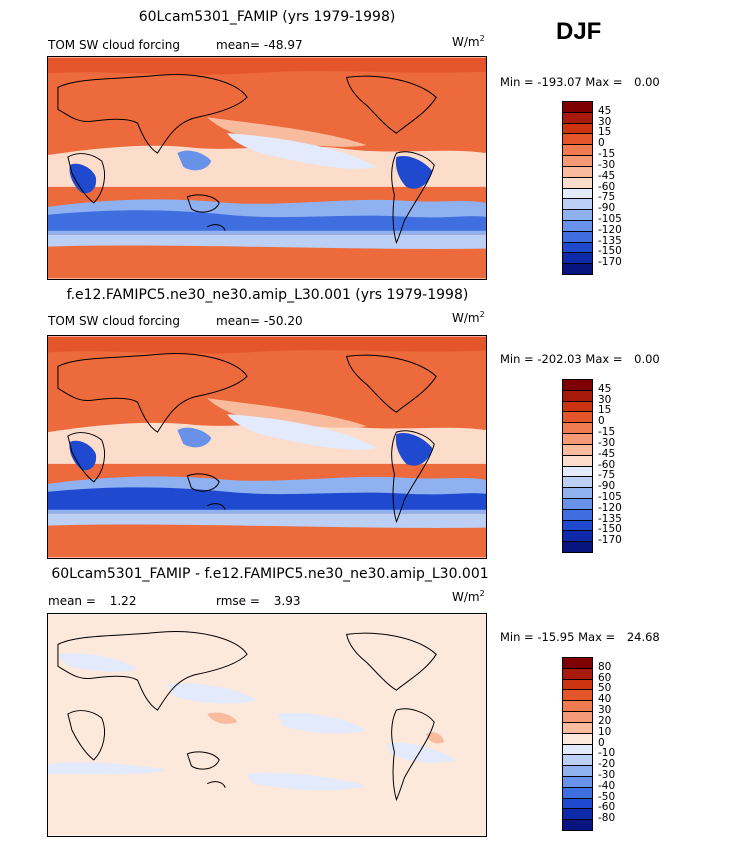 This screenshot has width=733, height=846. Describe the element at coordinates (517, 637) in the screenshot. I see `panel-3-min-label: Min =` at that location.